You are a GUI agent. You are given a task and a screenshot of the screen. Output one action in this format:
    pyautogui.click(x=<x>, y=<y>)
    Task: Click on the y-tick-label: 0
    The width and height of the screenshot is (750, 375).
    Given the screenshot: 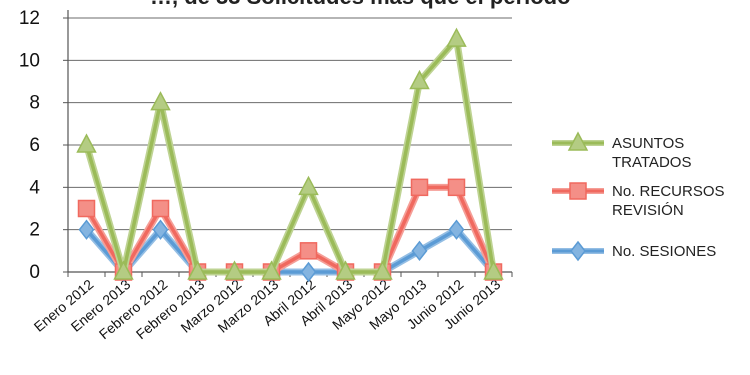 What is the action you would take?
    pyautogui.click(x=34, y=272)
    